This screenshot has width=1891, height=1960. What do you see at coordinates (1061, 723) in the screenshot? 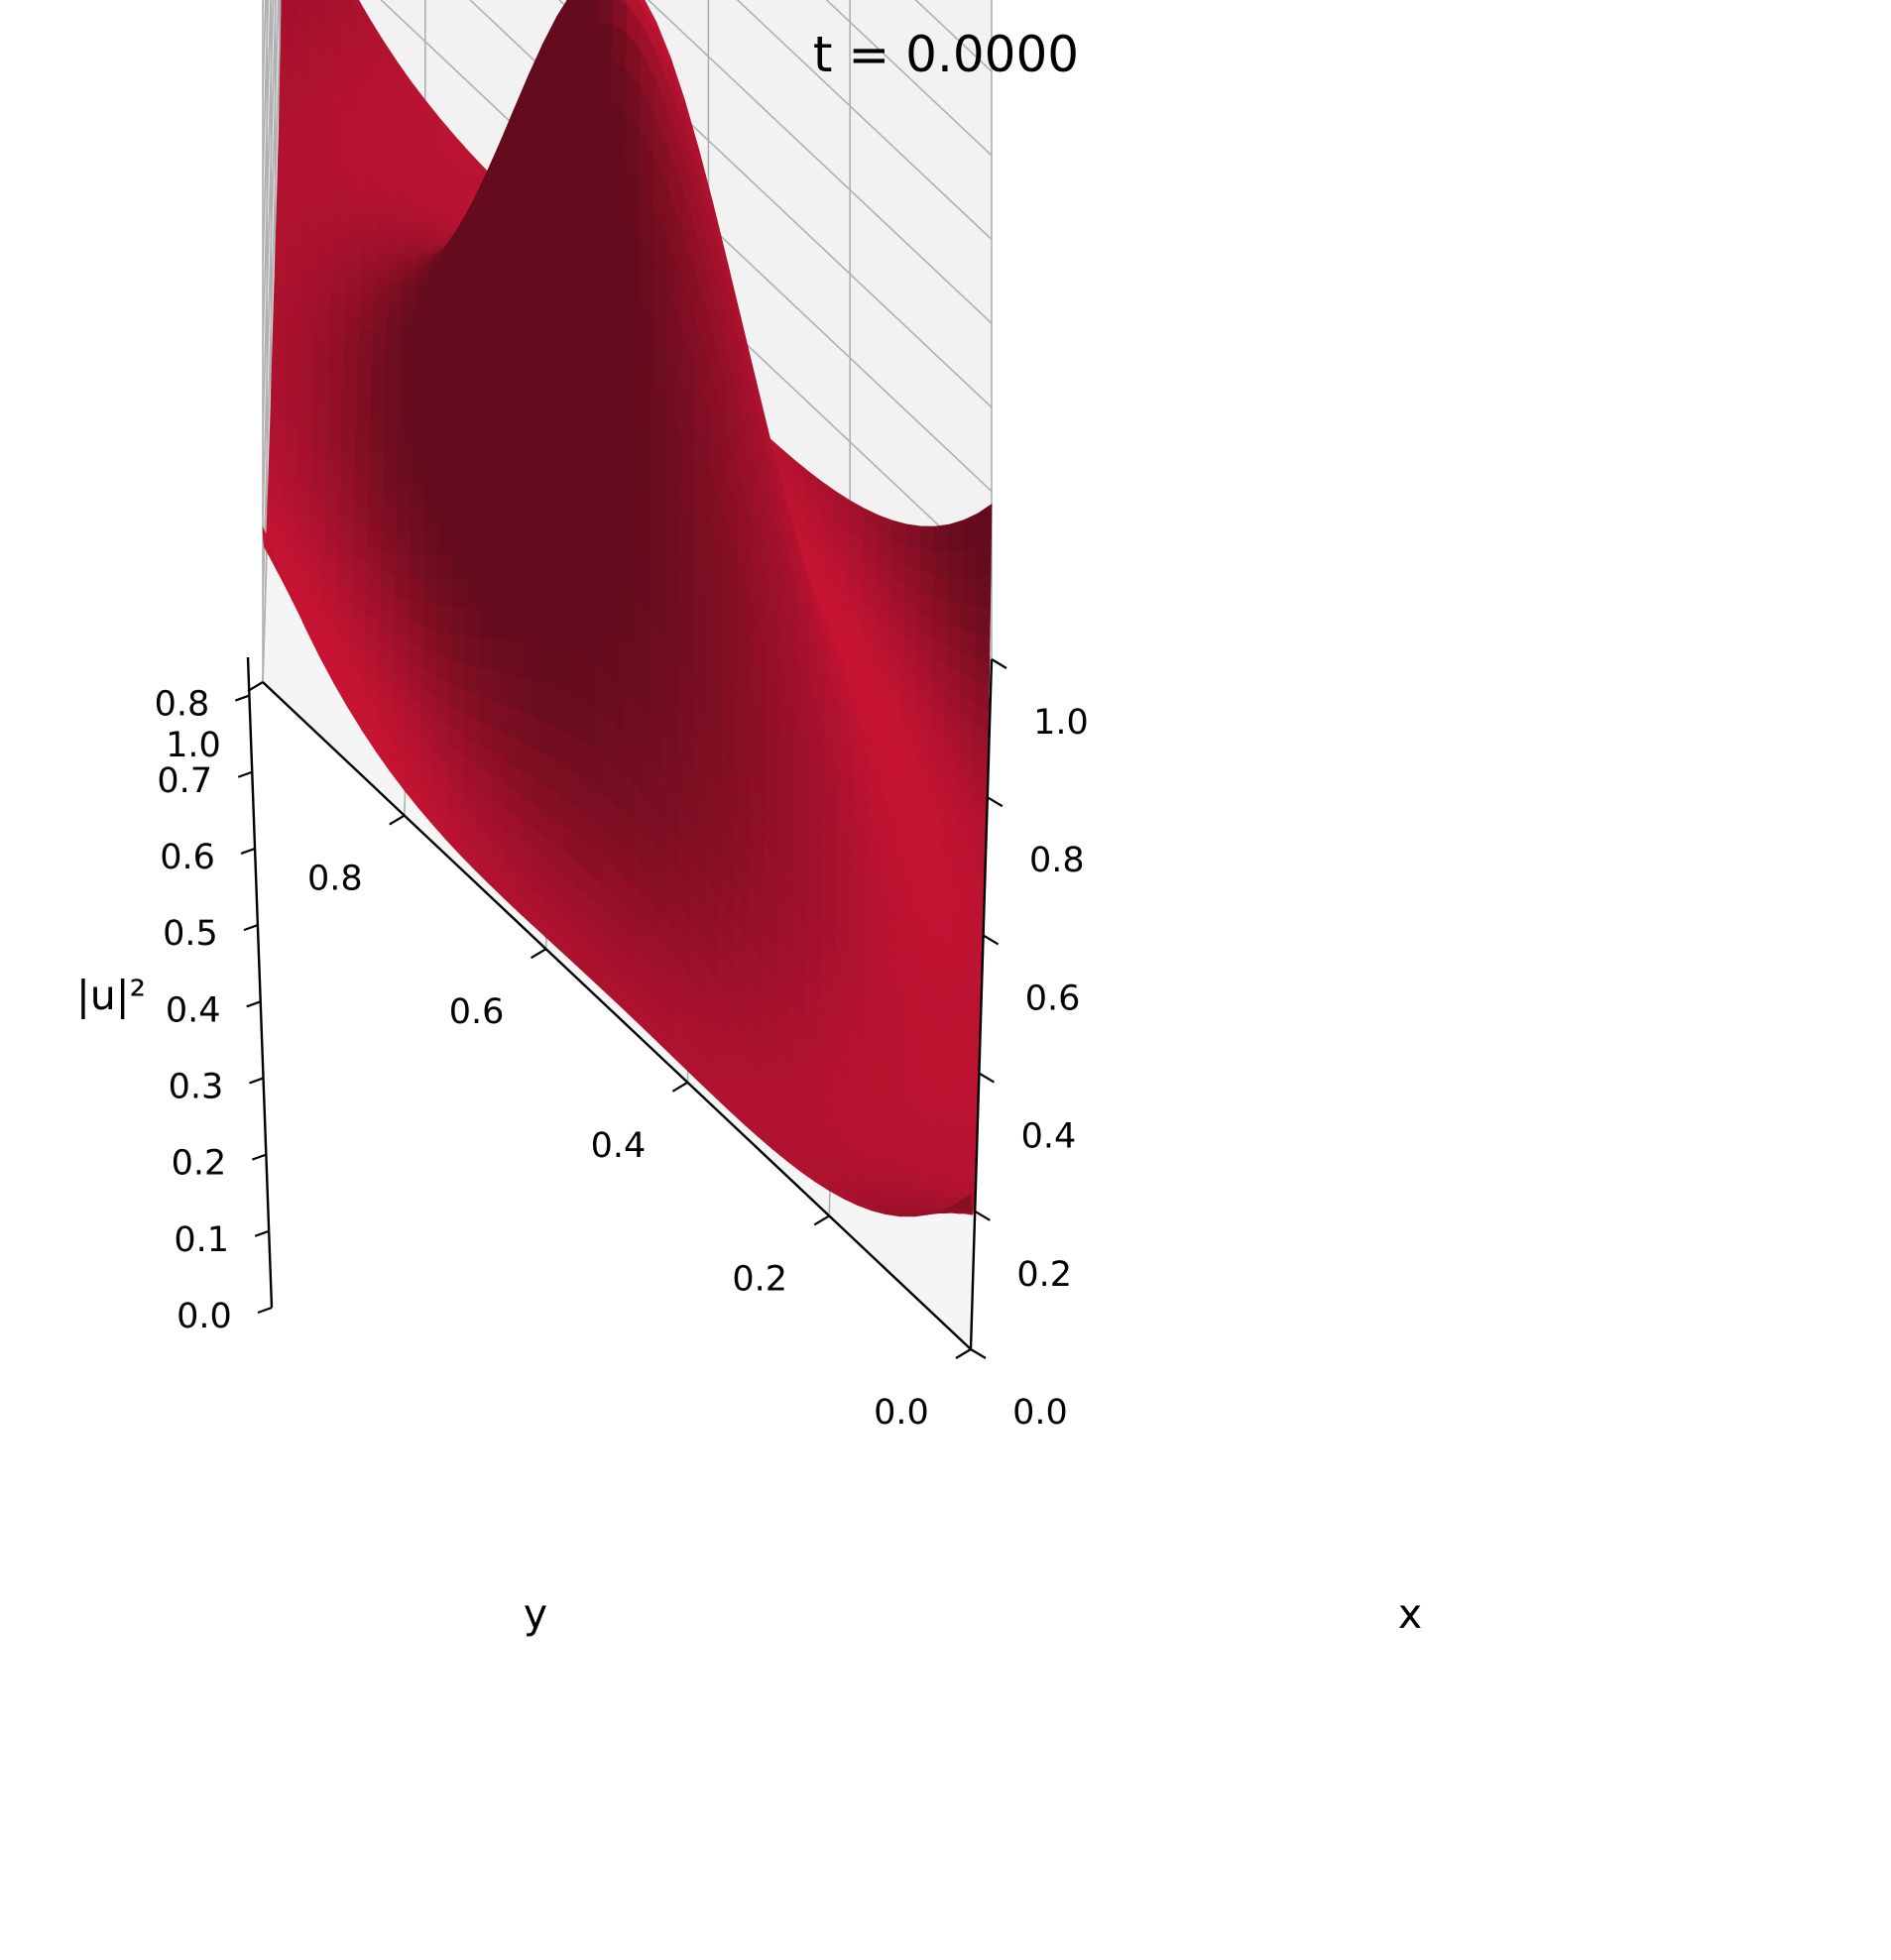
I see `x-tick-label: 1.0` at bounding box center [1061, 723].